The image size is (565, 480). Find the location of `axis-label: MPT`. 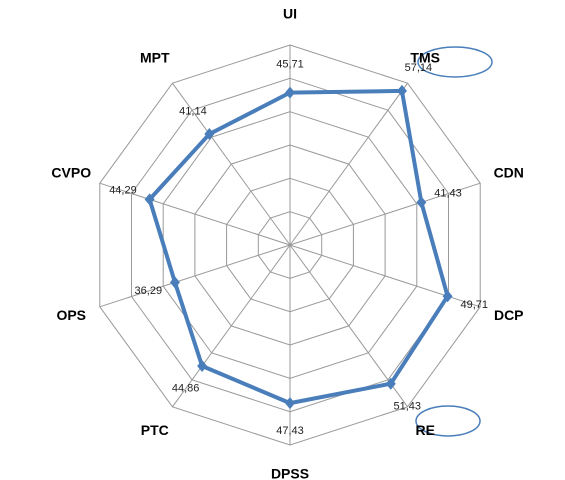

axis-label: MPT is located at coordinates (155, 58).